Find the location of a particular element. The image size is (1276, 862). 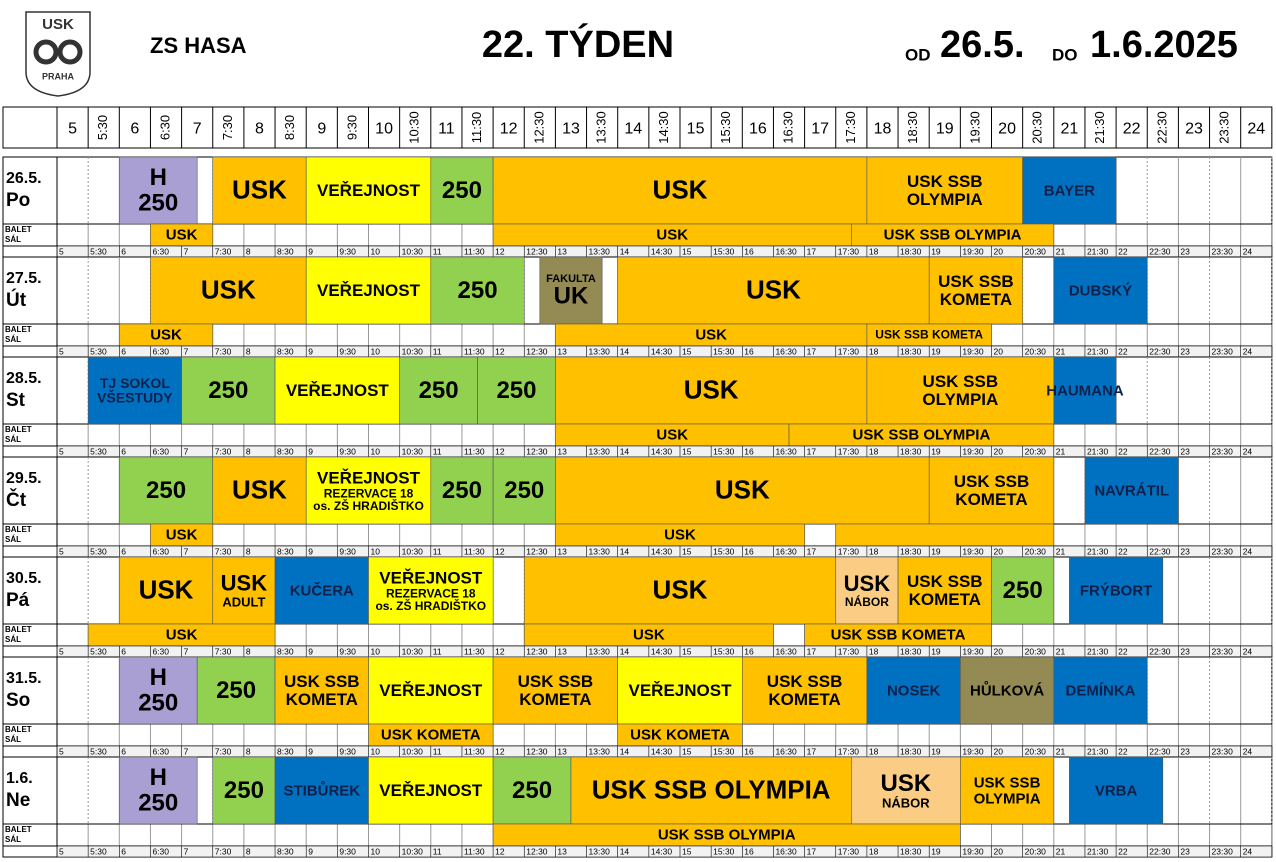

event-text: os. ZŠ HRADIŠTKO is located at coordinates (368, 505).